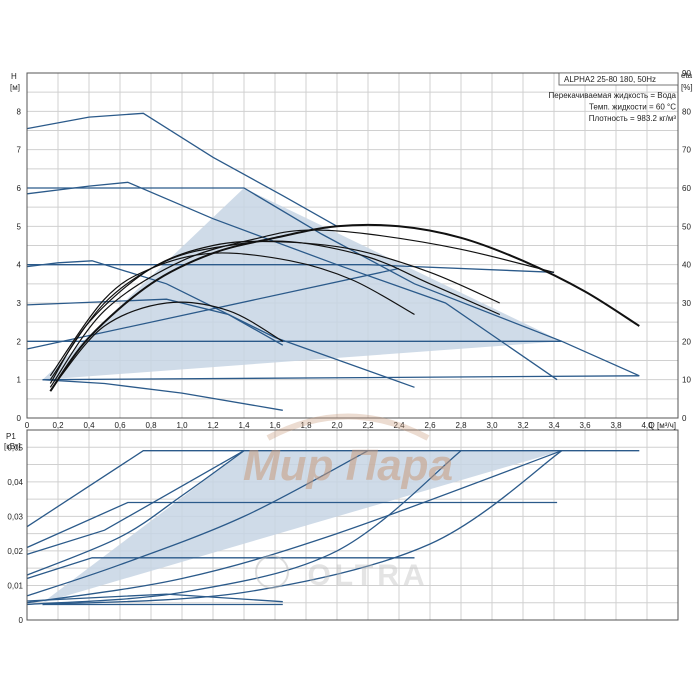 This screenshot has width=700, height=700. What do you see at coordinates (430, 425) in the screenshot?
I see `x-tick-label: 2,6` at bounding box center [430, 425].